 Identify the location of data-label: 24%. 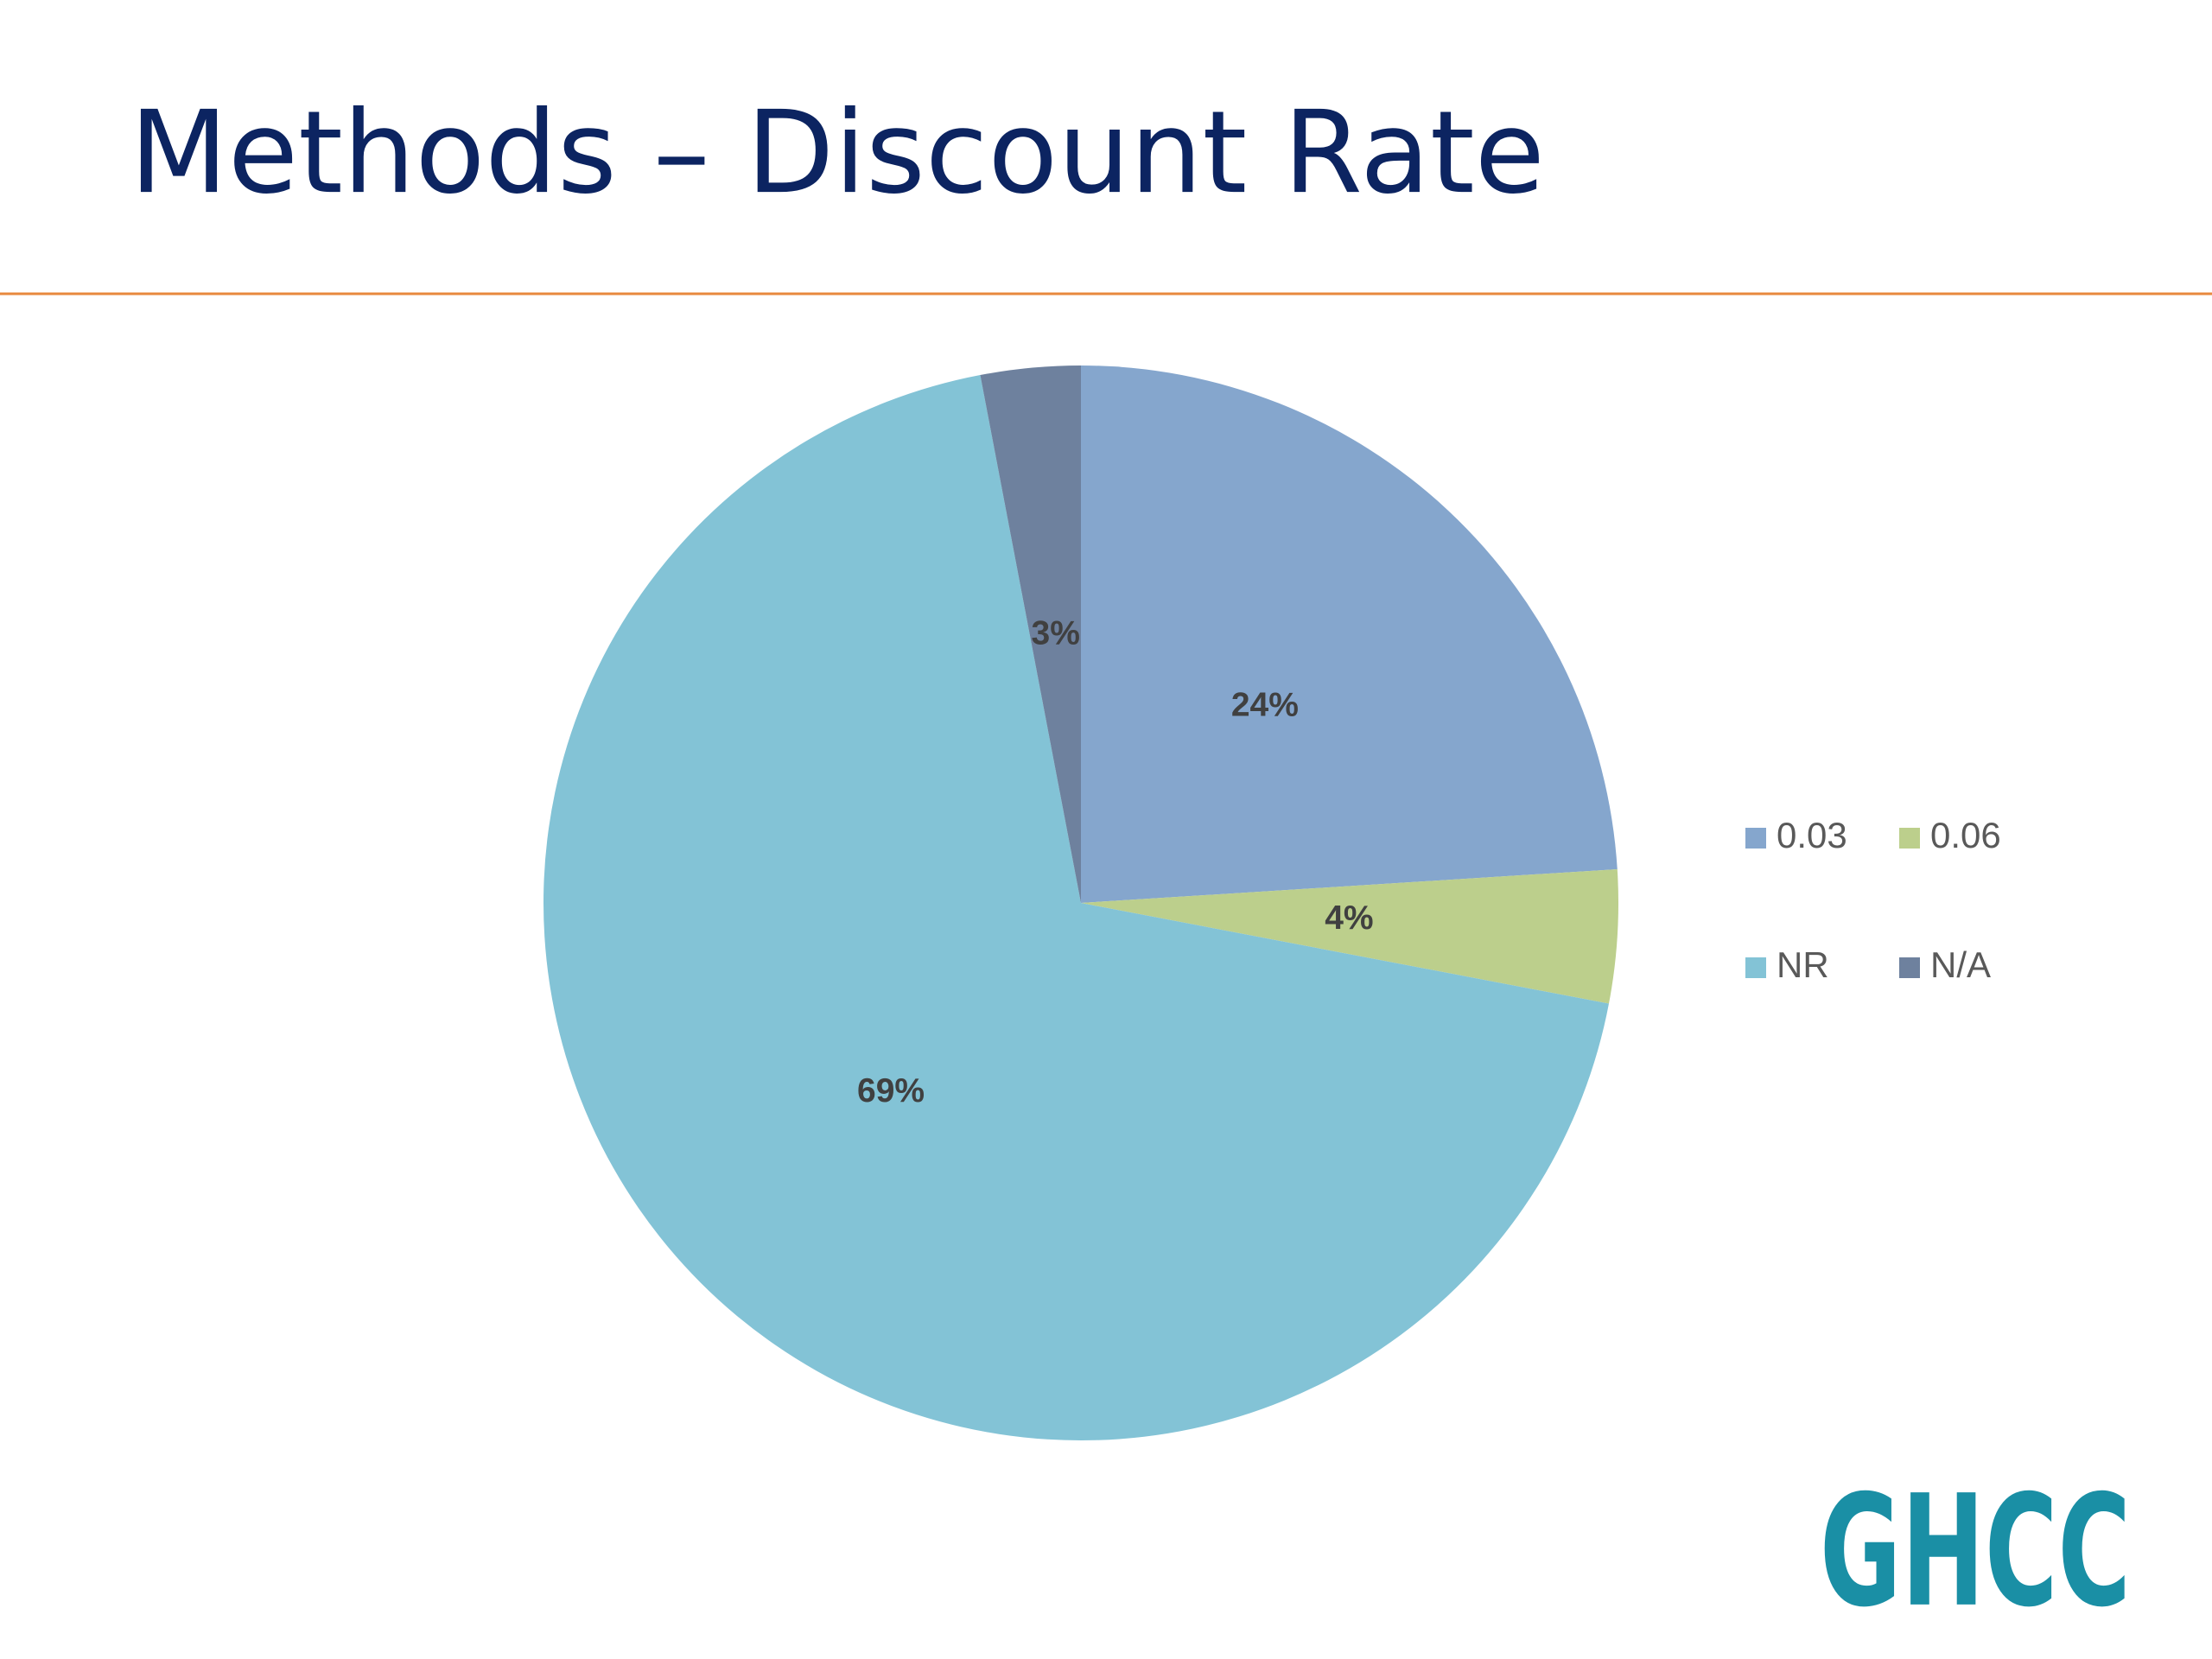
(1265, 705).